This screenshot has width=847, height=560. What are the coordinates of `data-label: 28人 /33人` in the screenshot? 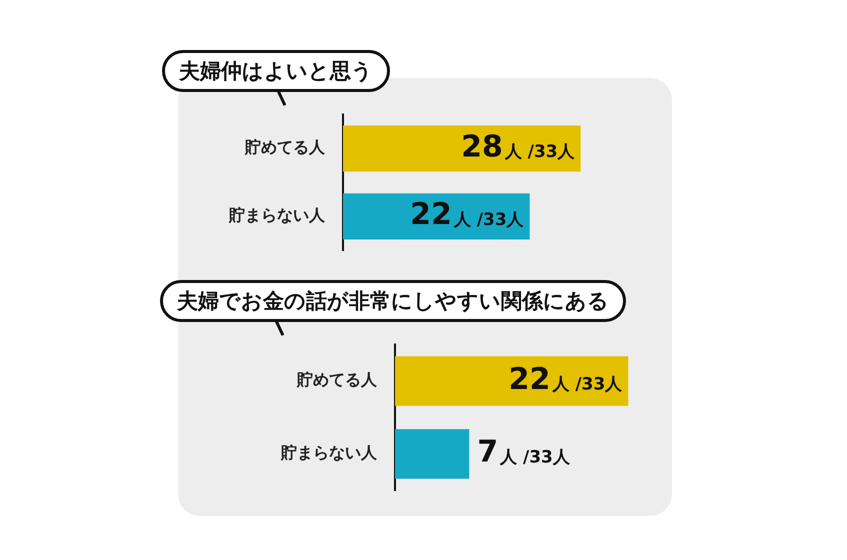 It's located at (518, 146).